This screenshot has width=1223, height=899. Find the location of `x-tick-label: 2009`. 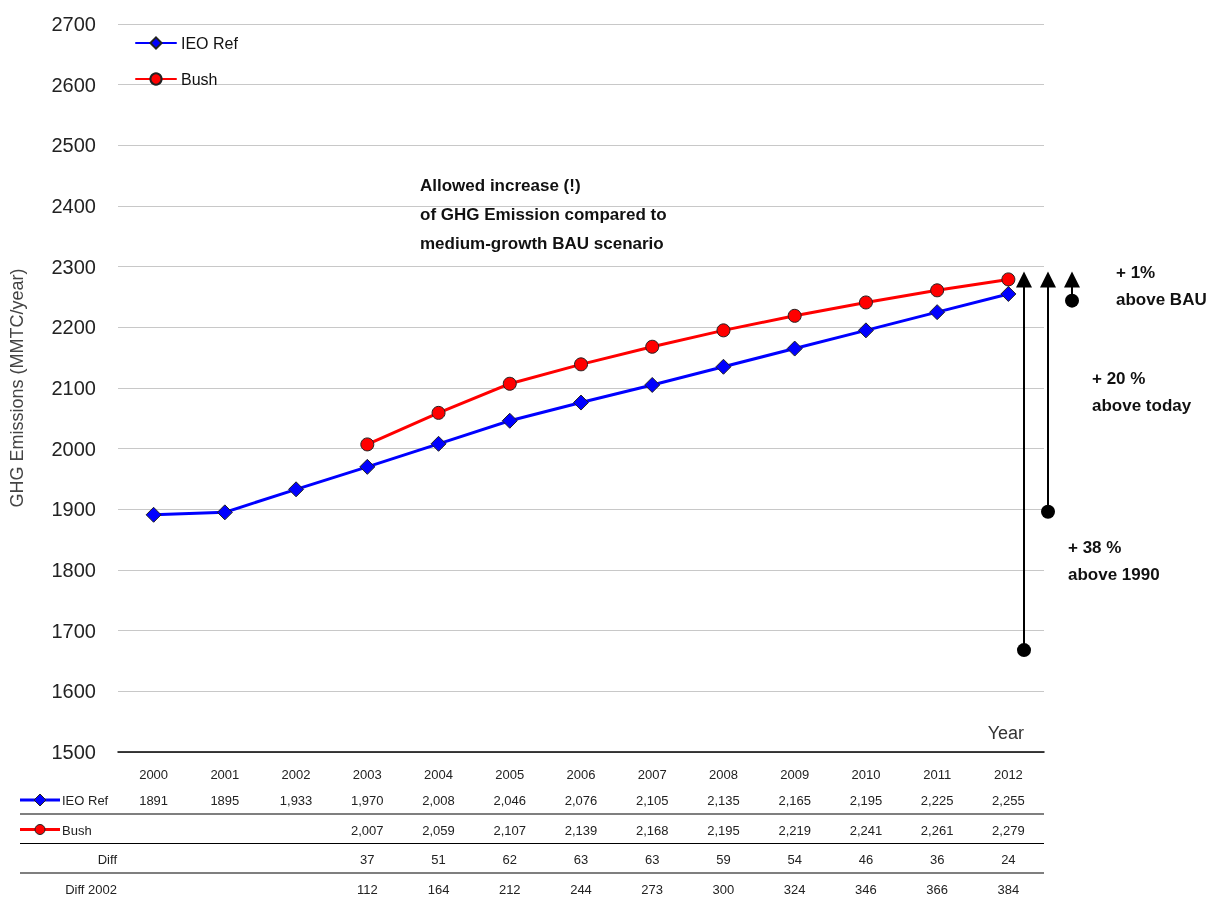

x-tick-label: 2009 is located at coordinates (795, 774).